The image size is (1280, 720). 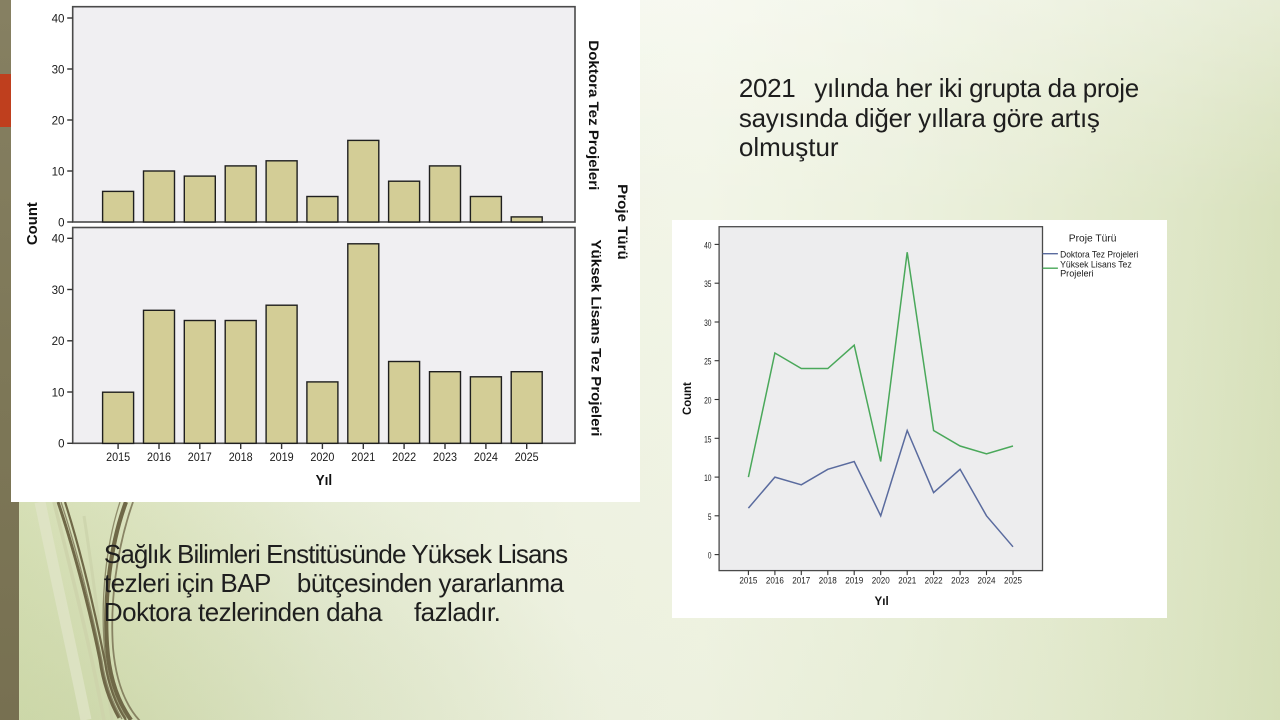 What do you see at coordinates (1077, 273) in the screenshot?
I see `svg-text: Projeleri` at bounding box center [1077, 273].